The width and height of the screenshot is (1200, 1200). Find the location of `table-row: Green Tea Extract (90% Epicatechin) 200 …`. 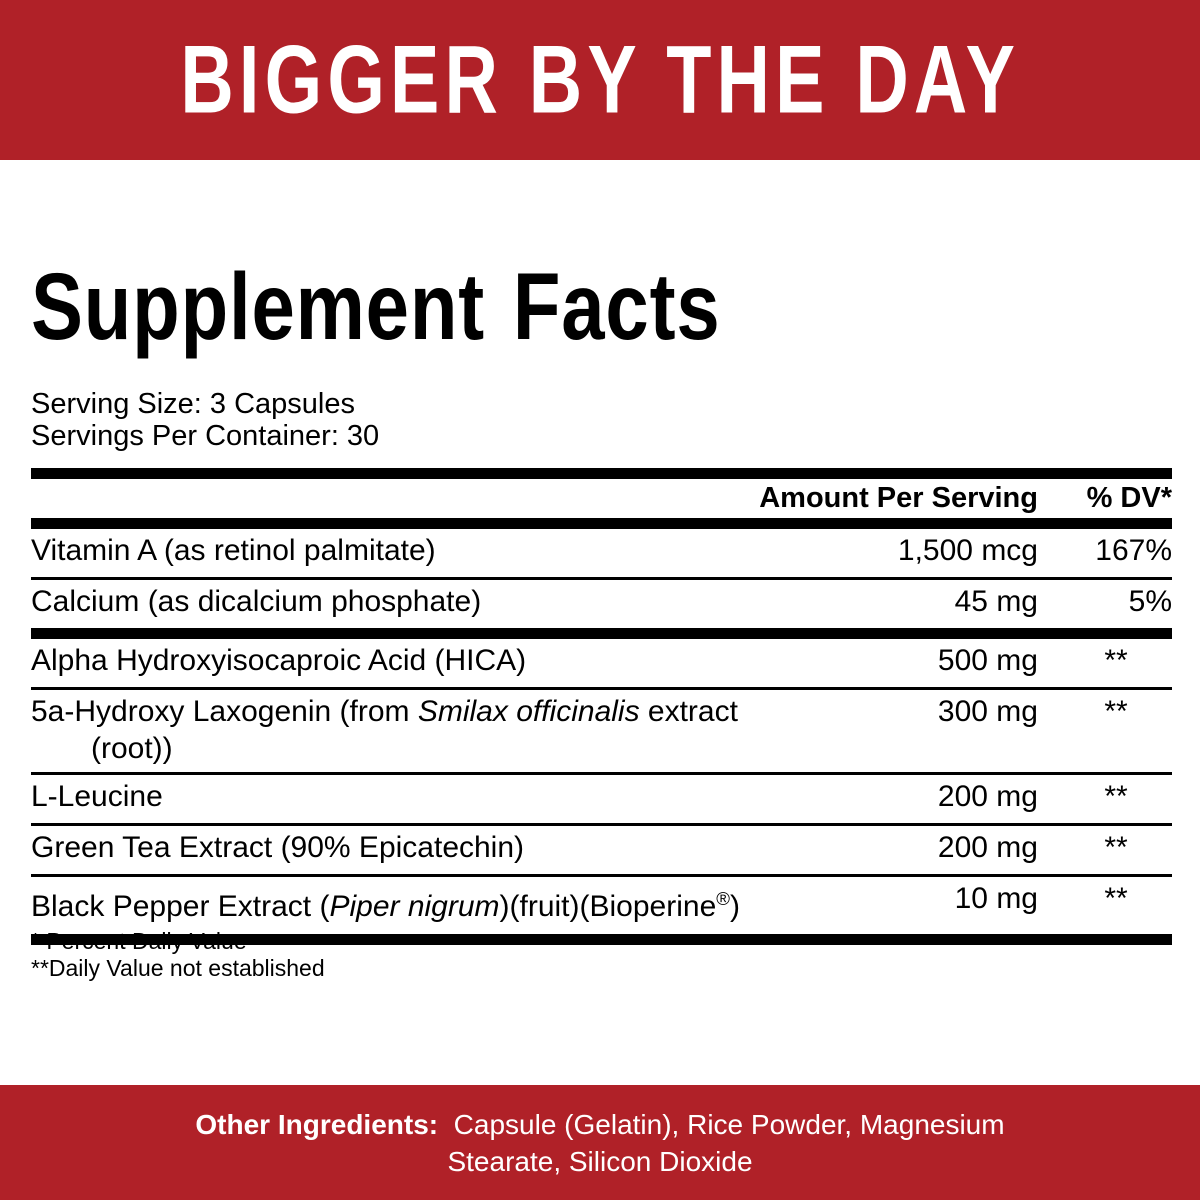

table-row: Green Tea Extract (90% Epicatechin) 200 … is located at coordinates (601, 850).